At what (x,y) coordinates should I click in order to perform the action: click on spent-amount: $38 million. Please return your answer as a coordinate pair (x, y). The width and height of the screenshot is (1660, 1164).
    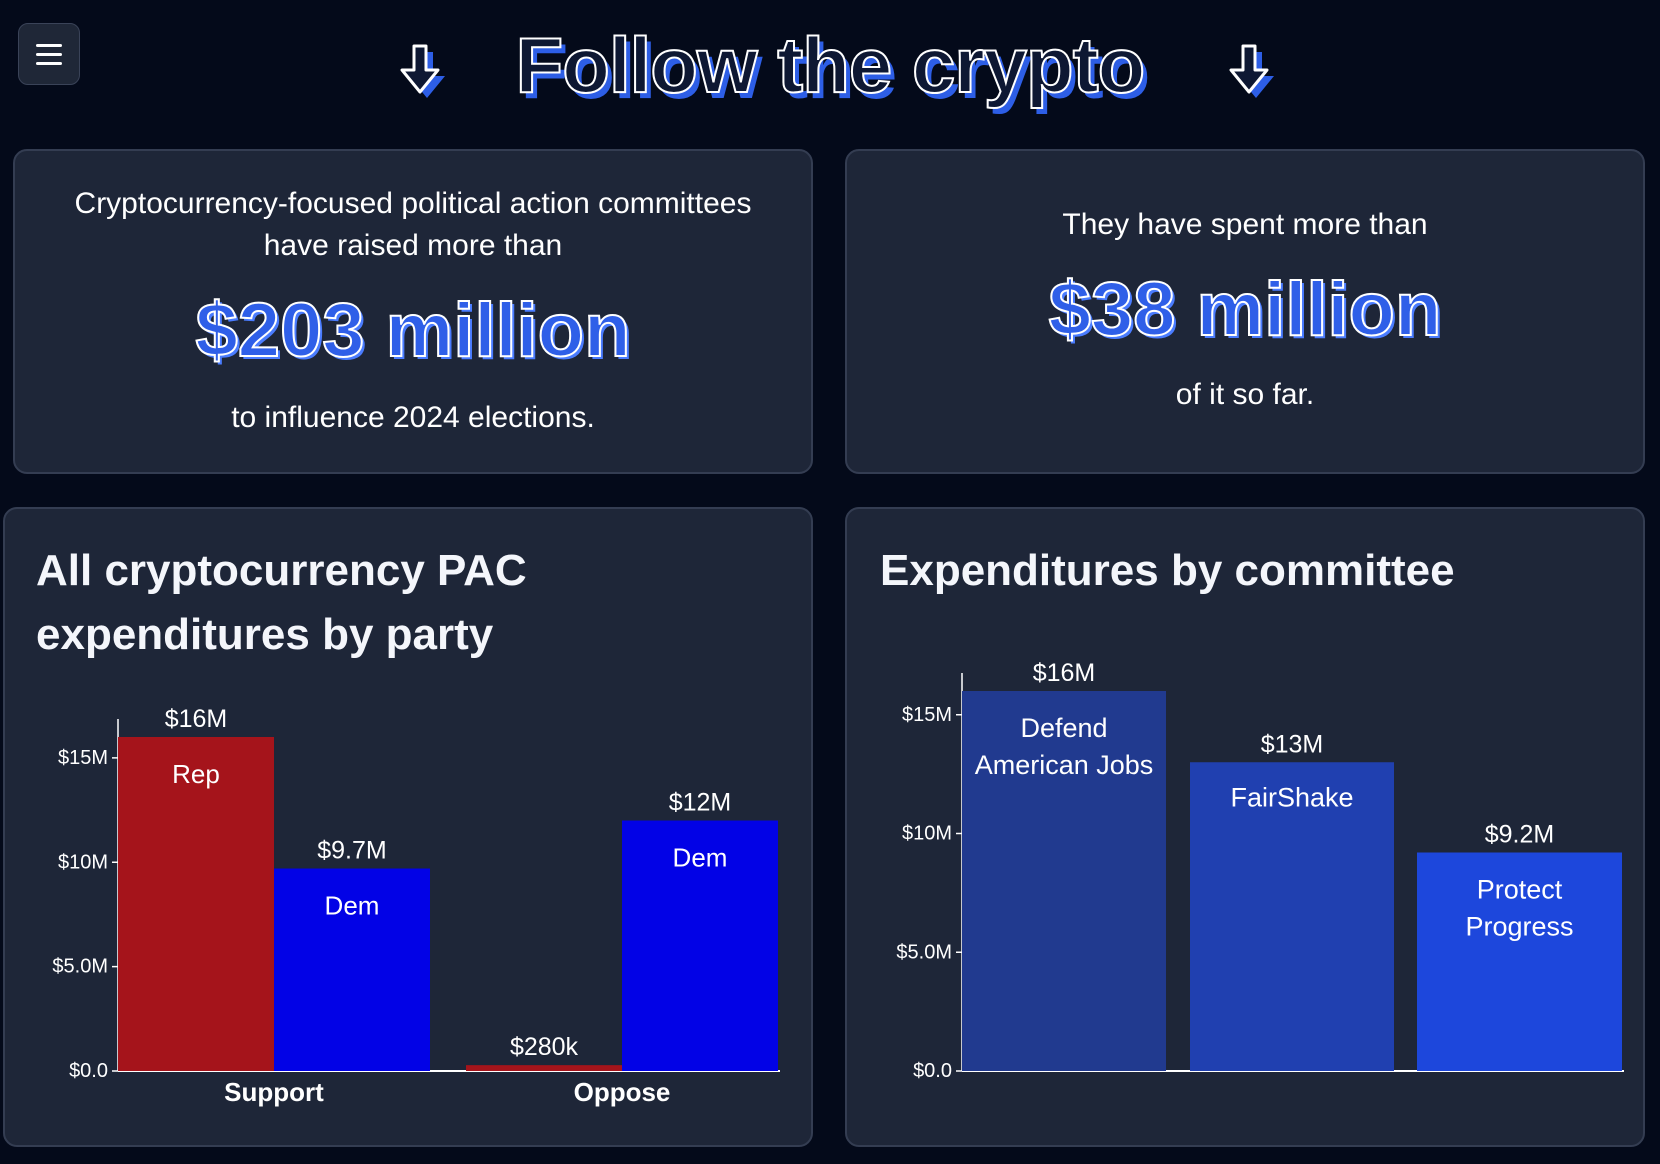
    Looking at the image, I should click on (1245, 309).